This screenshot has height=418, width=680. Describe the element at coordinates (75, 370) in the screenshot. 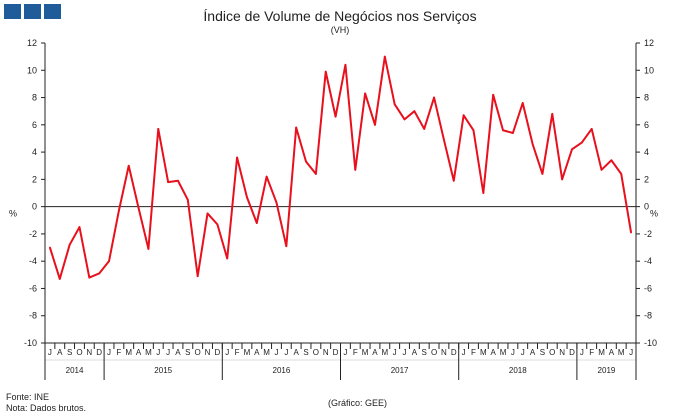

I see `x-year-label: 2014` at that location.